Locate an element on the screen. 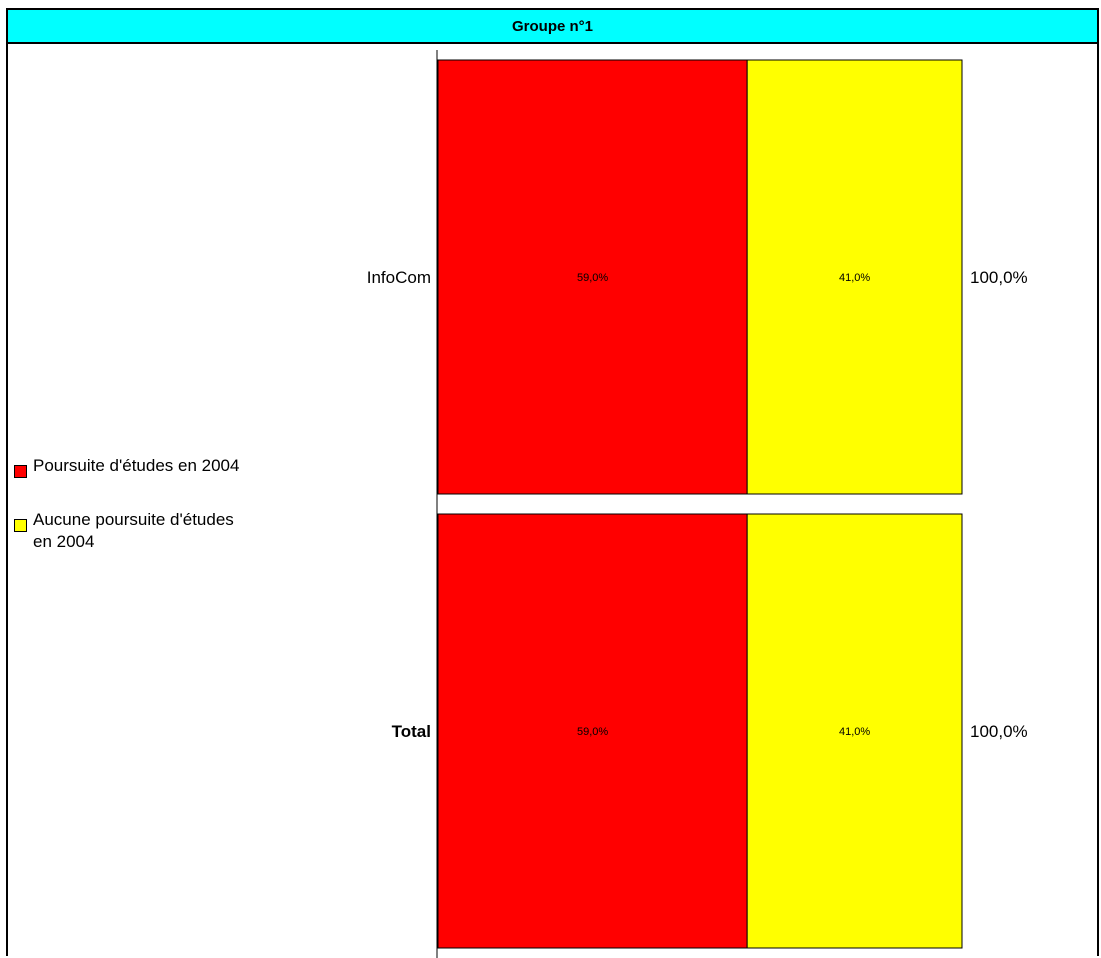  legend-item-aucune: Aucune poursuite d'études en 2004 is located at coordinates (133, 531).